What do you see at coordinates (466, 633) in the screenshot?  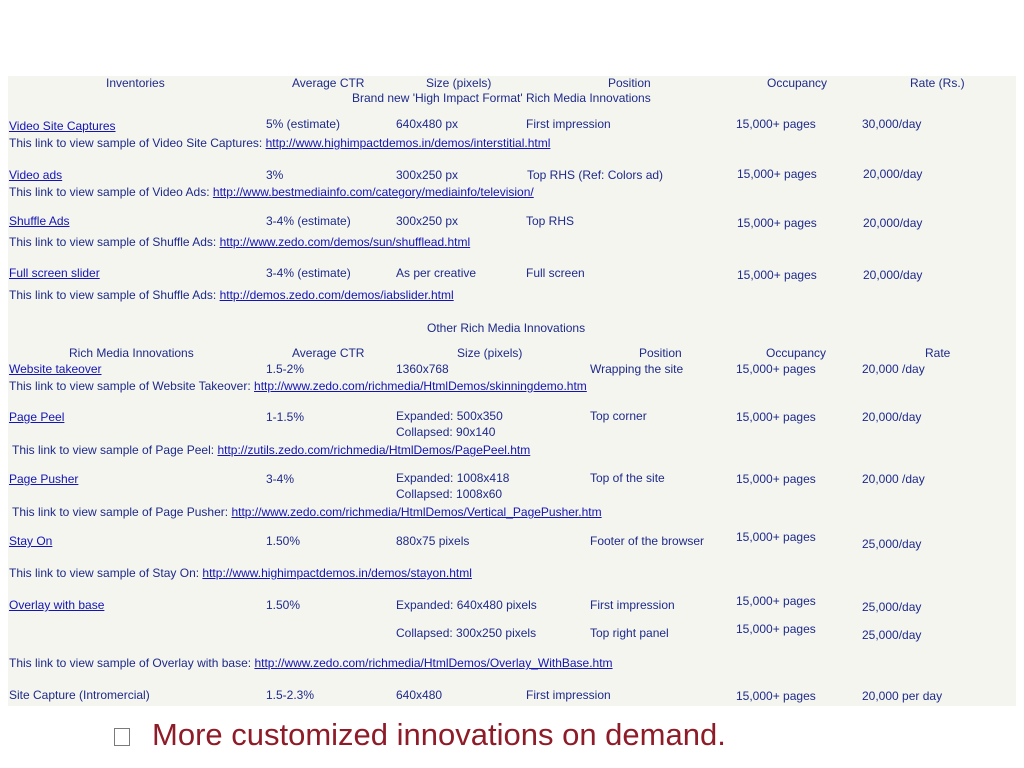 I see `row-size-collapsed: Collapsed: 300x250 pixels` at bounding box center [466, 633].